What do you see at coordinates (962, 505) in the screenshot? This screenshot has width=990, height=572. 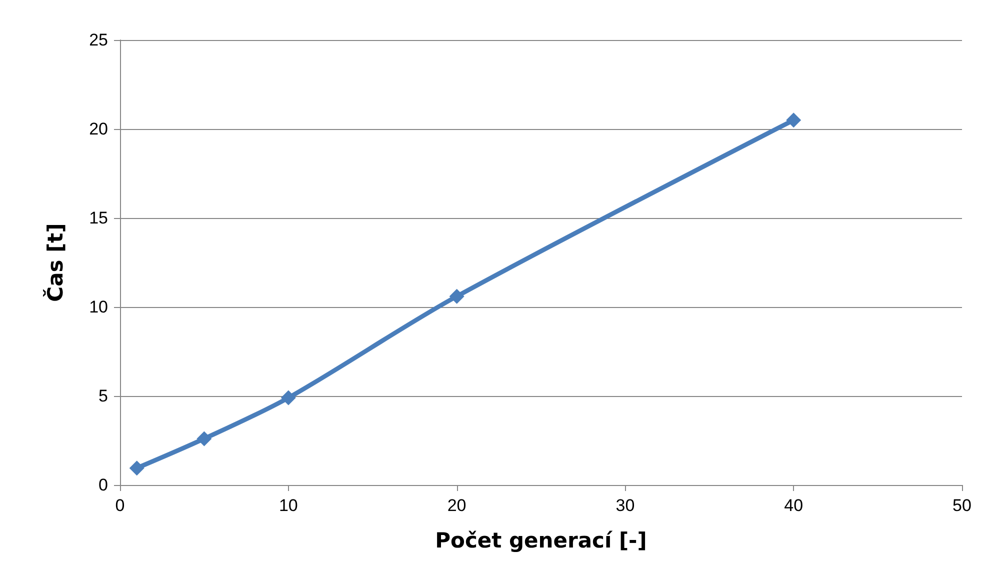 I see `x-tick-label: 50` at bounding box center [962, 505].